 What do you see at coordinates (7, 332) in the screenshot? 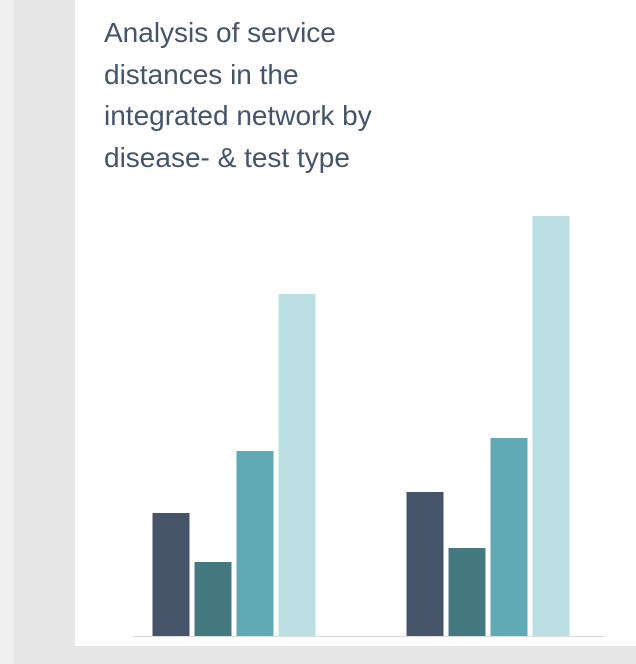
I see `side-strip` at bounding box center [7, 332].